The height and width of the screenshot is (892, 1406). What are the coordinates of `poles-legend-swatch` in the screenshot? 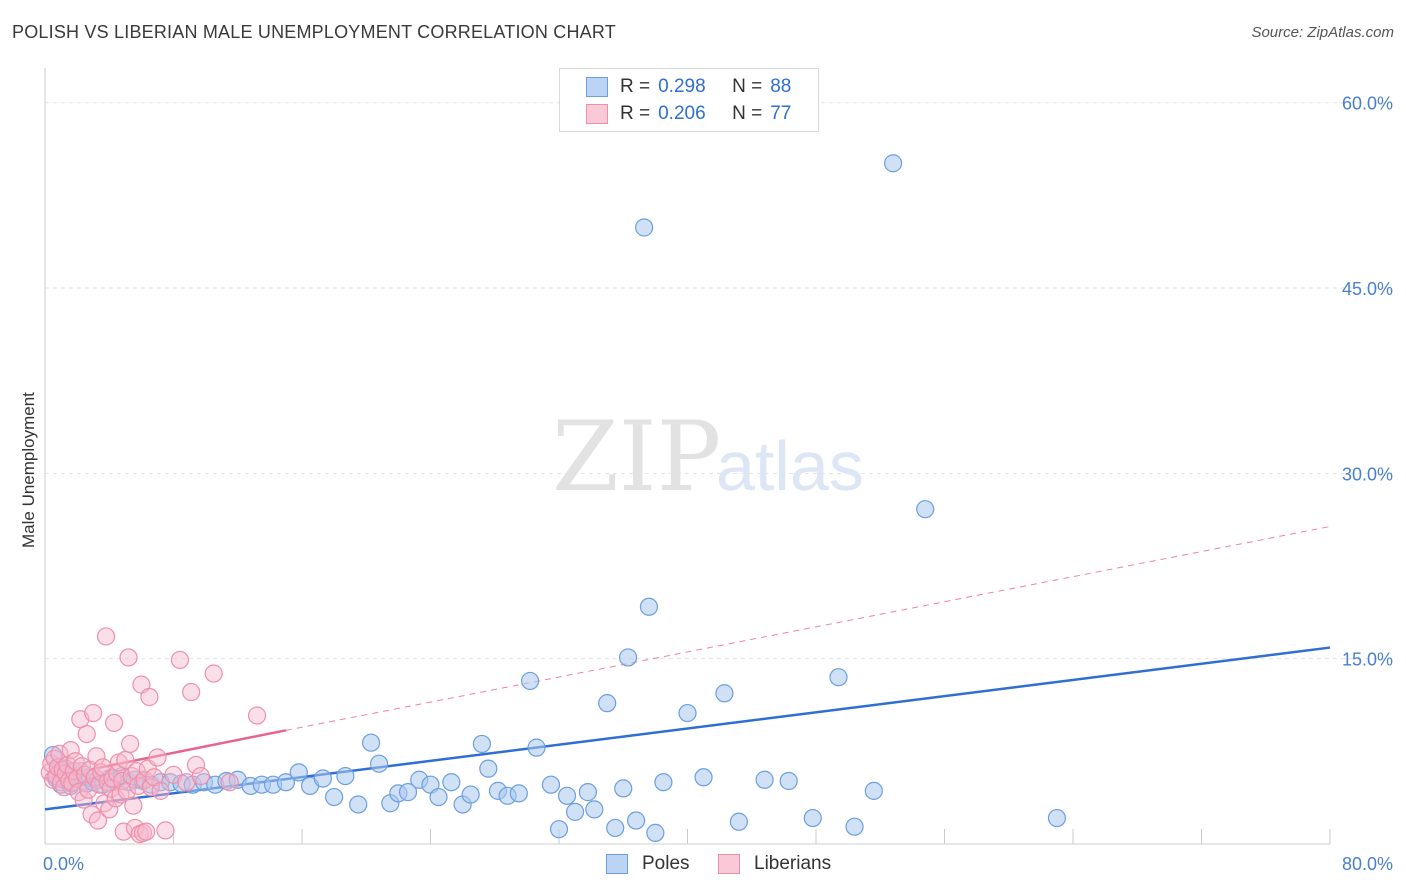 It's located at (617, 864).